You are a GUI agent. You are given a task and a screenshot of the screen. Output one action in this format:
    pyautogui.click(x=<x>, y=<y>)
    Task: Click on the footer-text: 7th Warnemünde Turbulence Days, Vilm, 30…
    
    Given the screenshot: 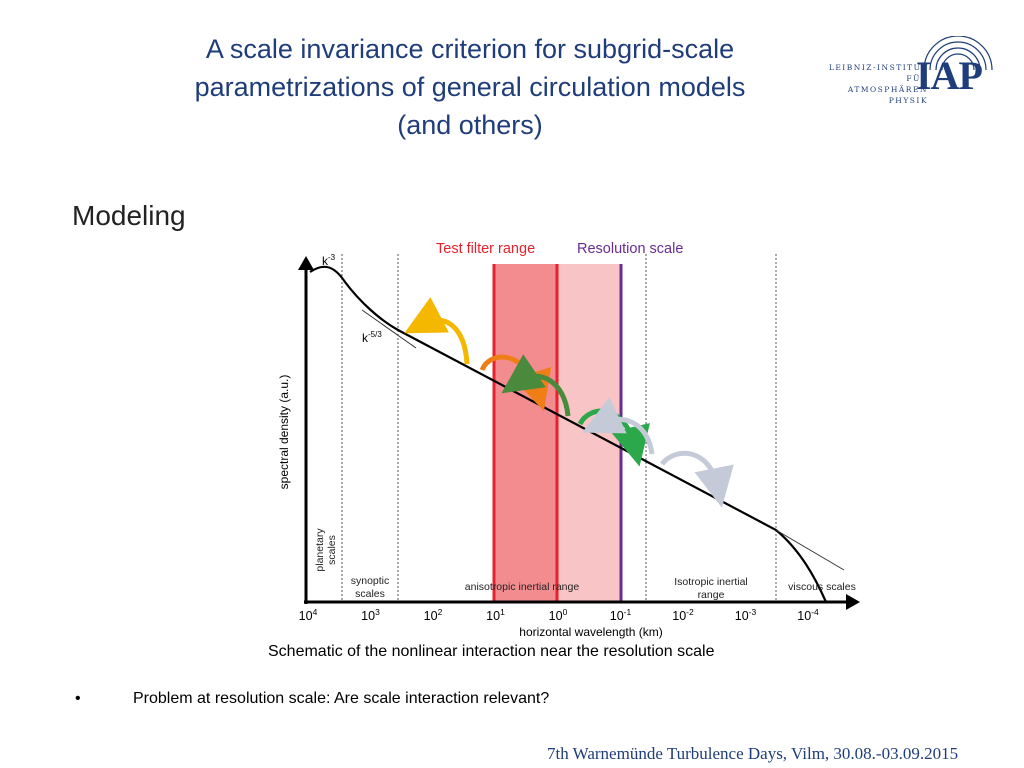 What is the action you would take?
    pyautogui.click(x=753, y=753)
    